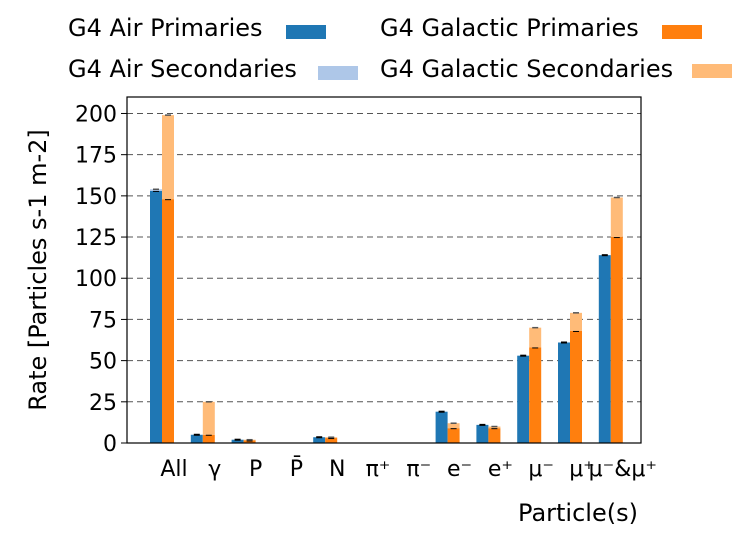  I want to click on x-tick-label: All, so click(173, 469).